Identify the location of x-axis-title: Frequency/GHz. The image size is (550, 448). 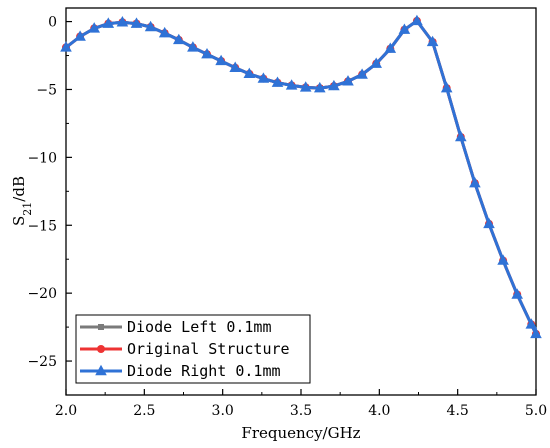
(300, 433).